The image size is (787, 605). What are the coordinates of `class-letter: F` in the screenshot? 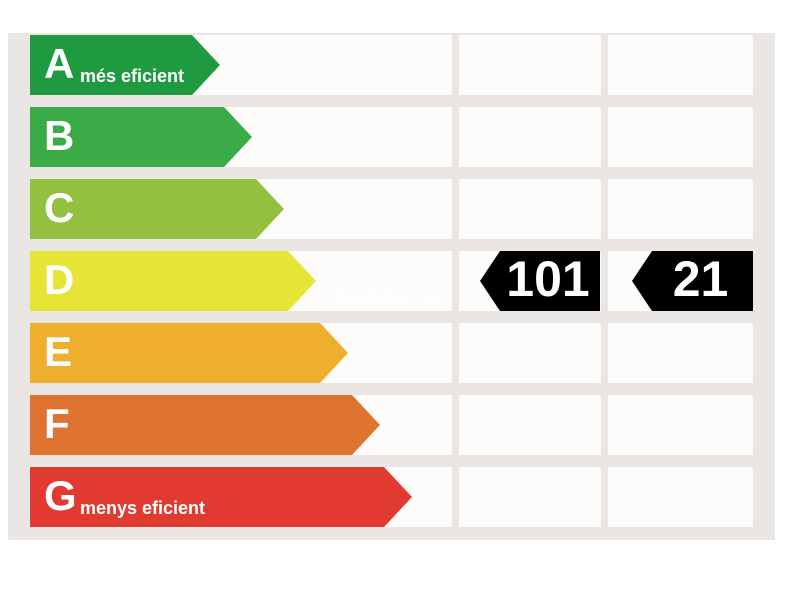 It's located at (57, 423).